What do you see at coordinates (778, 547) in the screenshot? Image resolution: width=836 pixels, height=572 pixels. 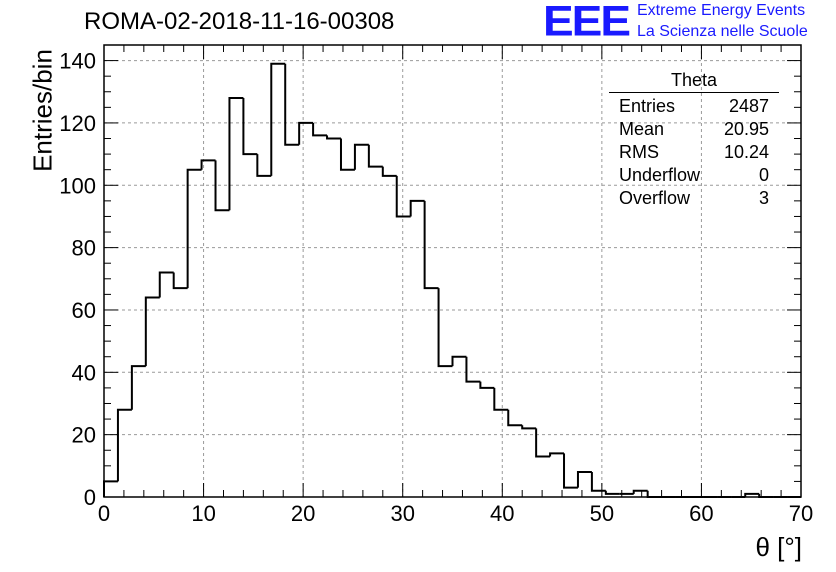 I see `x-axis-label: θ [°]` at bounding box center [778, 547].